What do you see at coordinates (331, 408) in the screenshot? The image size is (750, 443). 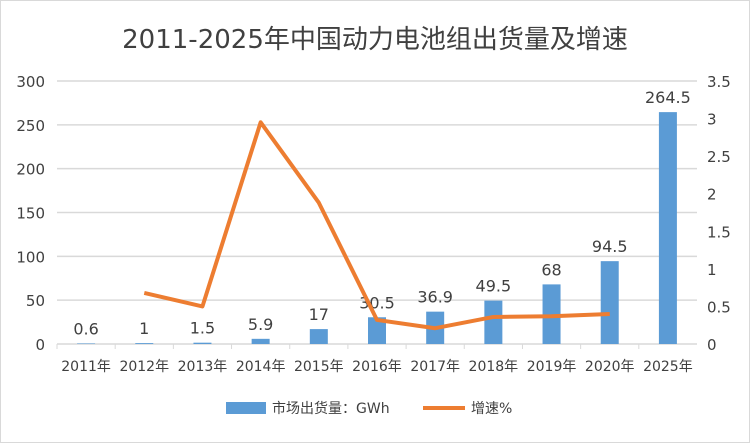 I see `legend-label-bar: 市场出货量：GWh` at bounding box center [331, 408].